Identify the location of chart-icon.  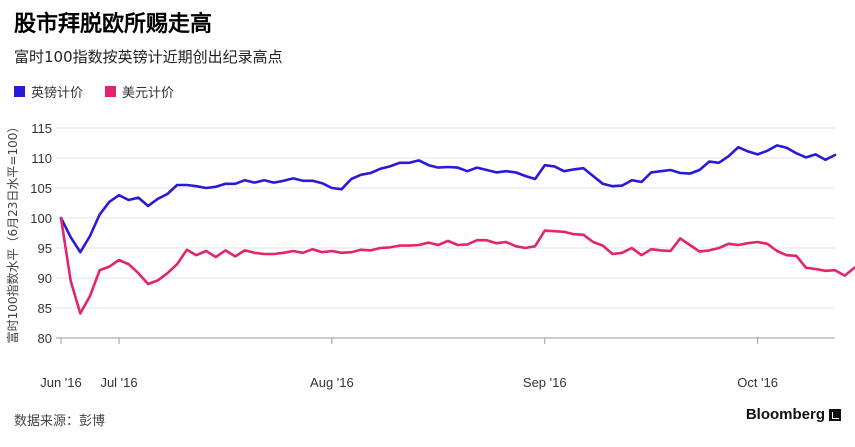
(835, 414).